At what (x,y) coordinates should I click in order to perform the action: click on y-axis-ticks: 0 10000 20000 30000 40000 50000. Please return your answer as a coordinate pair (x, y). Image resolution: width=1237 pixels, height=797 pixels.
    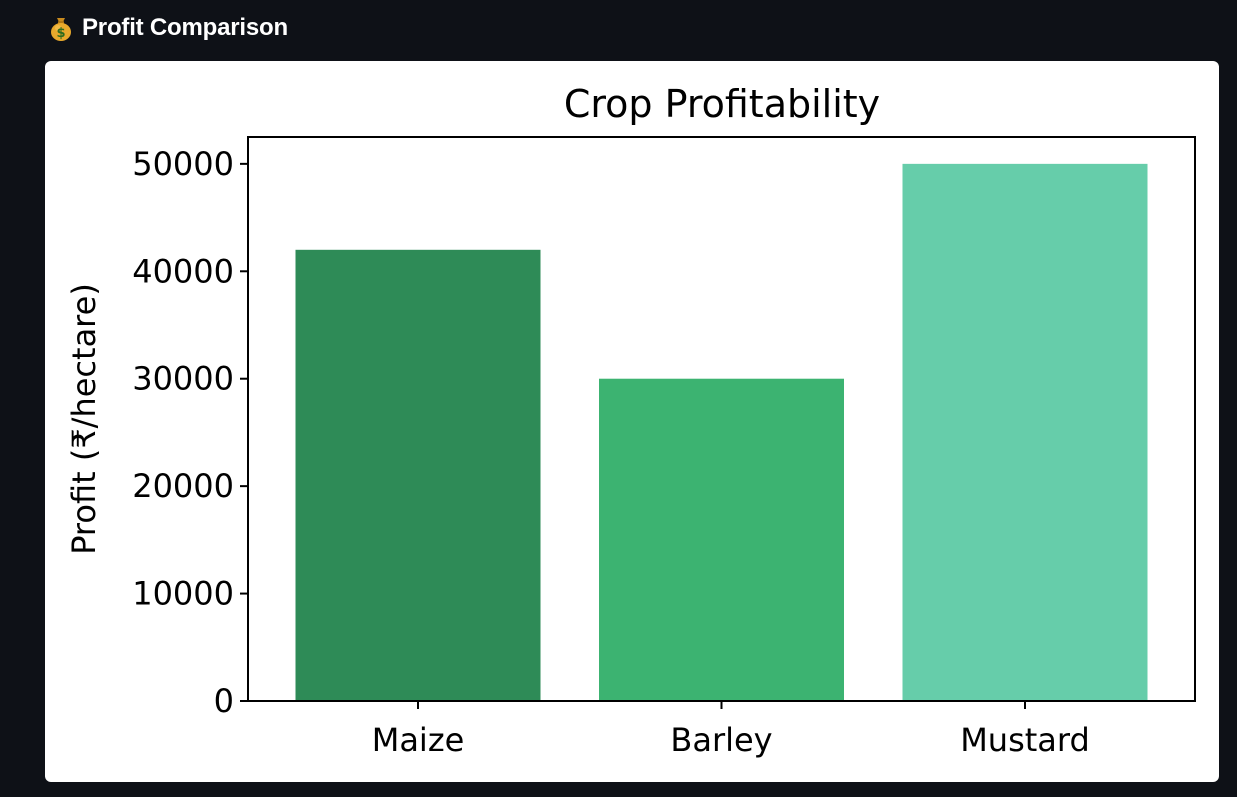
    Looking at the image, I should click on (190, 432).